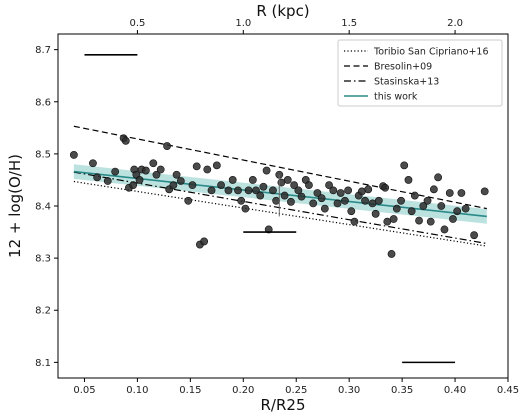  I want to click on x-tick-label: 0.05, so click(84, 390).